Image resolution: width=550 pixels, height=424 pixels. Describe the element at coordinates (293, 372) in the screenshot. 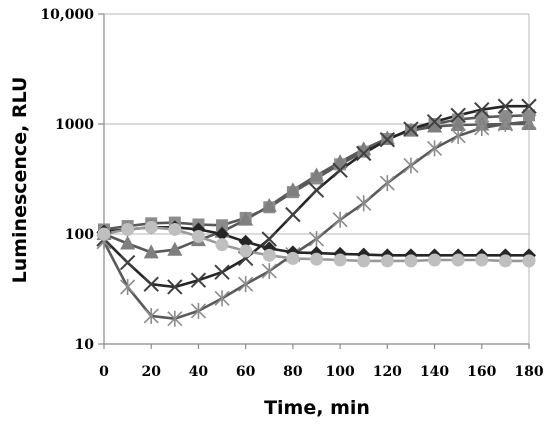

I see `x-tick-label: 80` at that location.